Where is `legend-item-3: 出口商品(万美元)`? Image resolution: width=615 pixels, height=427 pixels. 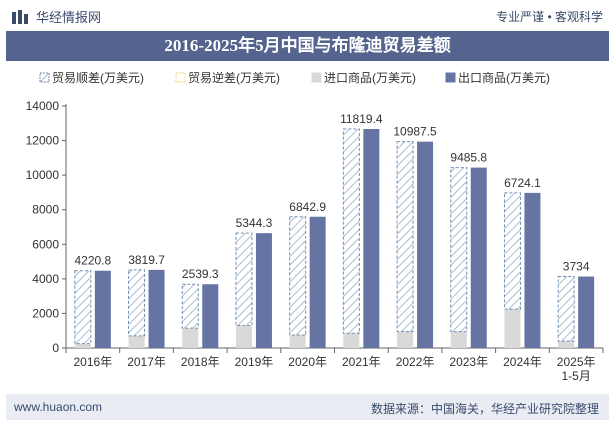 legend-item-3: 出口商品(万美元) is located at coordinates (497, 77).